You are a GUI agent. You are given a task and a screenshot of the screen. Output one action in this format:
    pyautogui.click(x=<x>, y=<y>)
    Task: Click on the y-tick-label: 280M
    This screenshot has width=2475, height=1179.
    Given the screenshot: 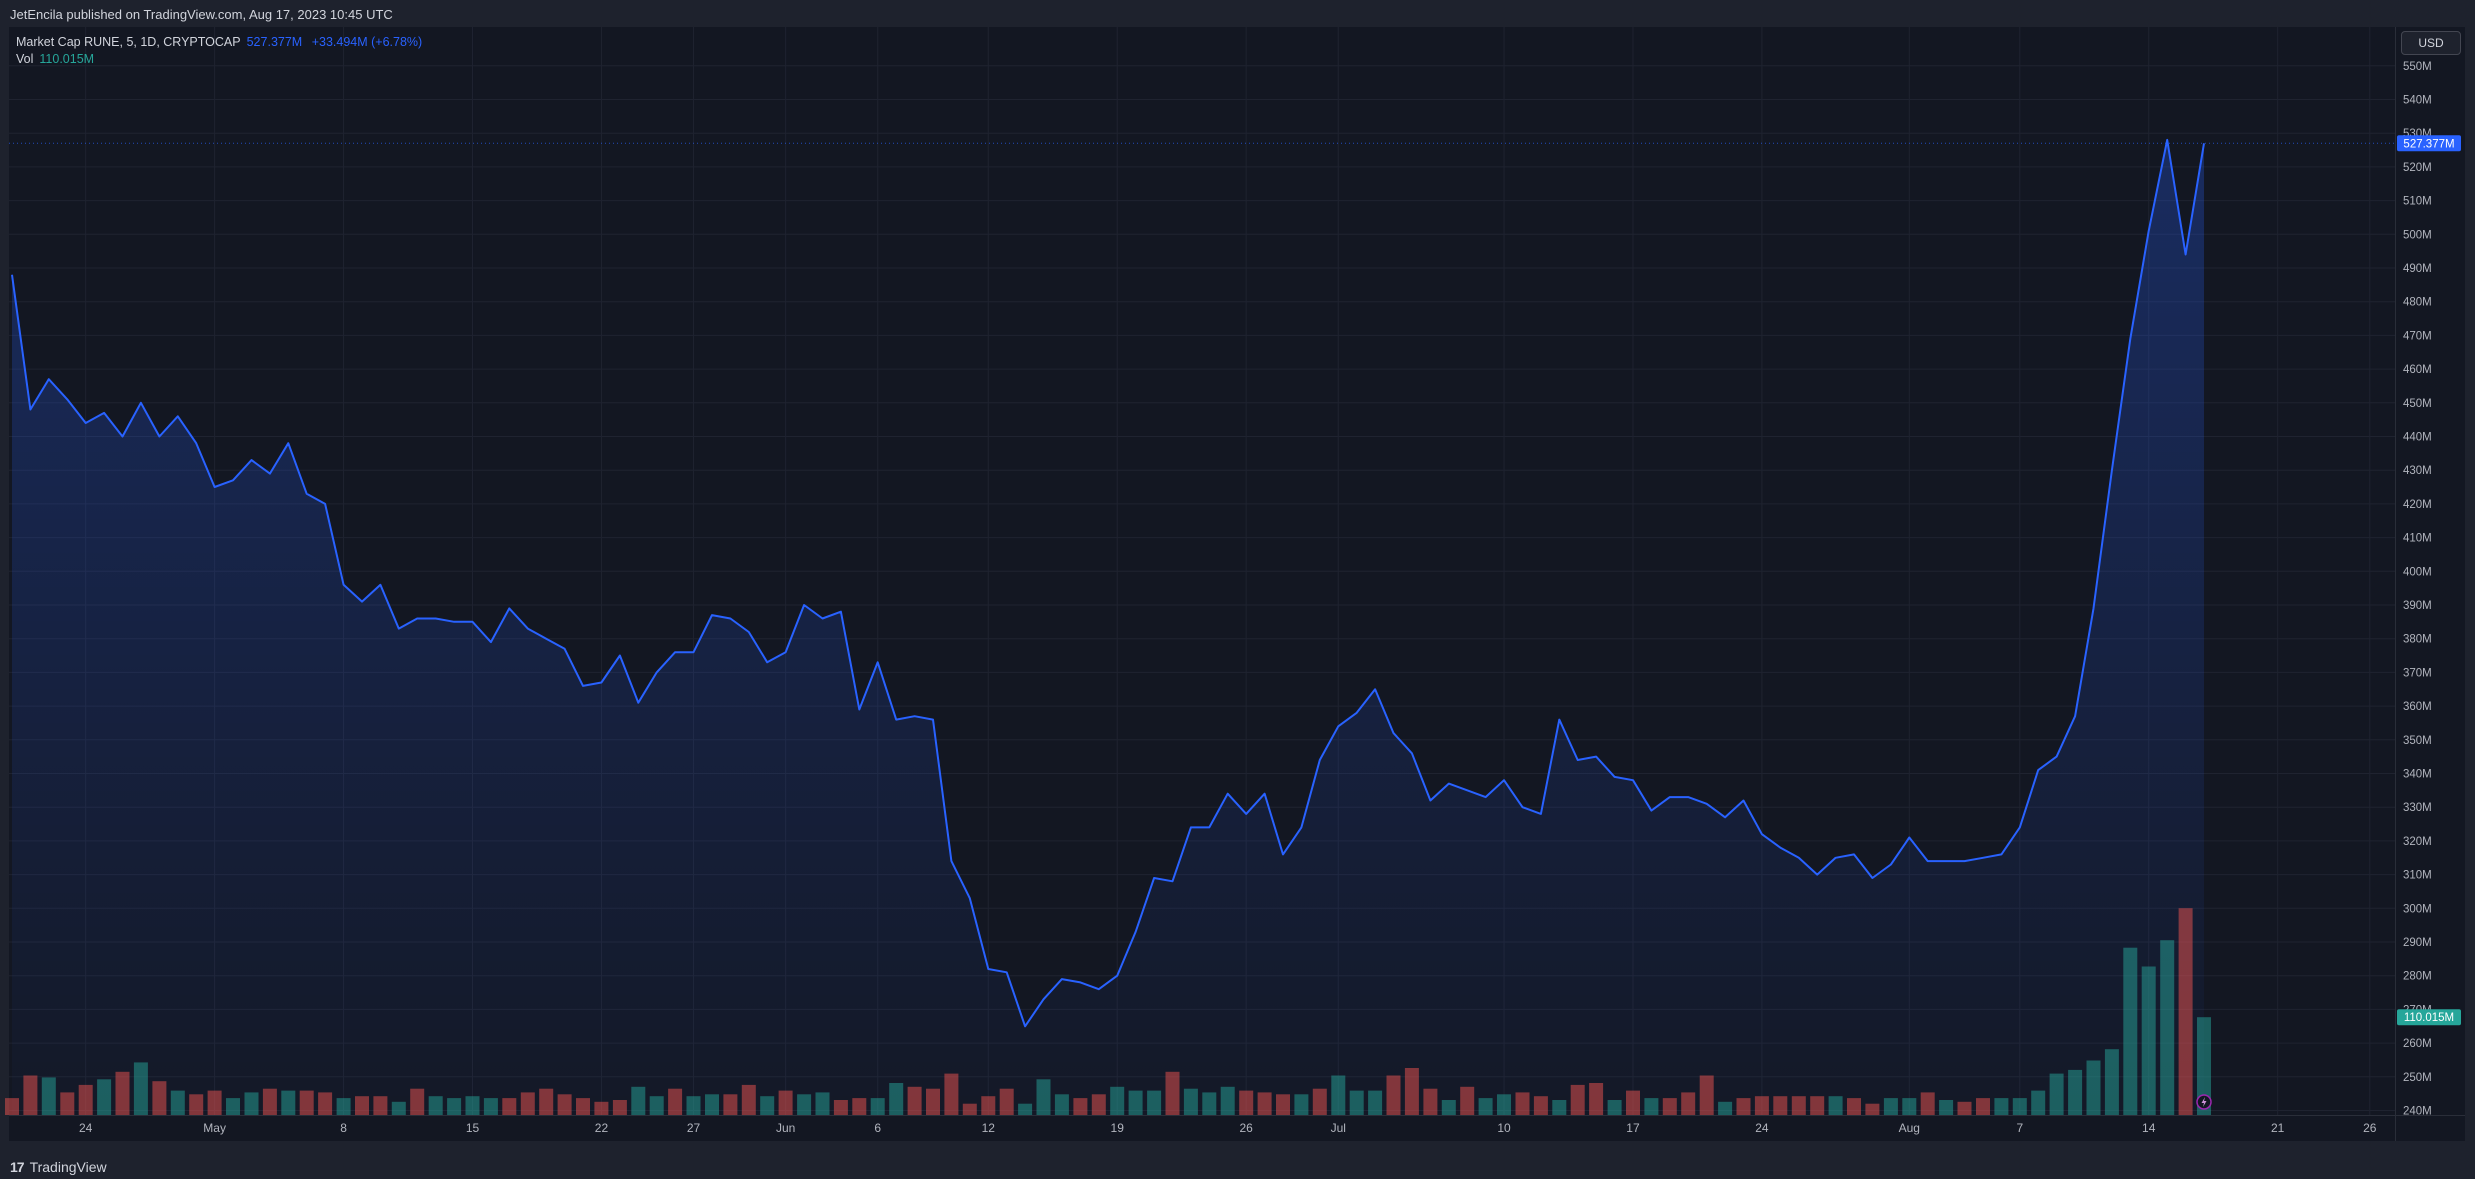 What is the action you would take?
    pyautogui.click(x=2417, y=977)
    